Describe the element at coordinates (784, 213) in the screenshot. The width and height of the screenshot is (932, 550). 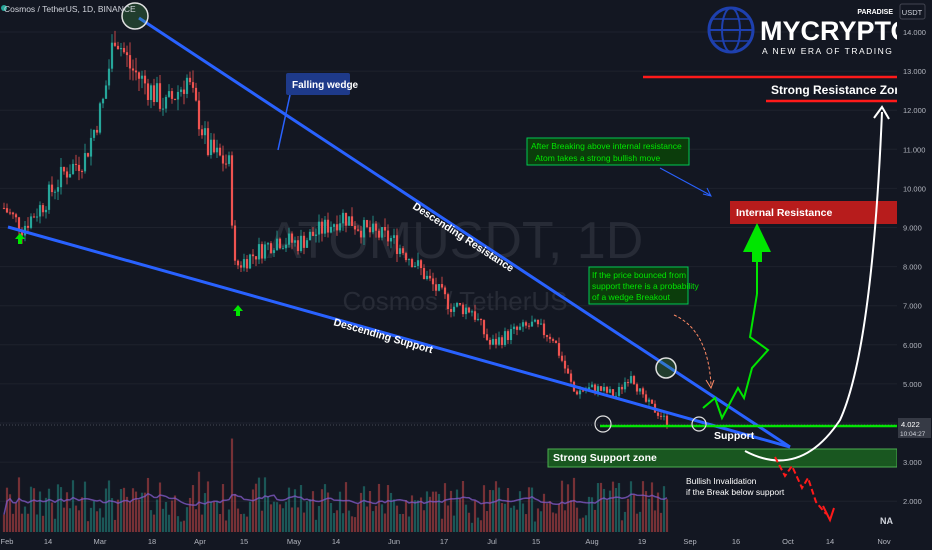
I see `internal-resistance-label: Internal Resistance` at that location.